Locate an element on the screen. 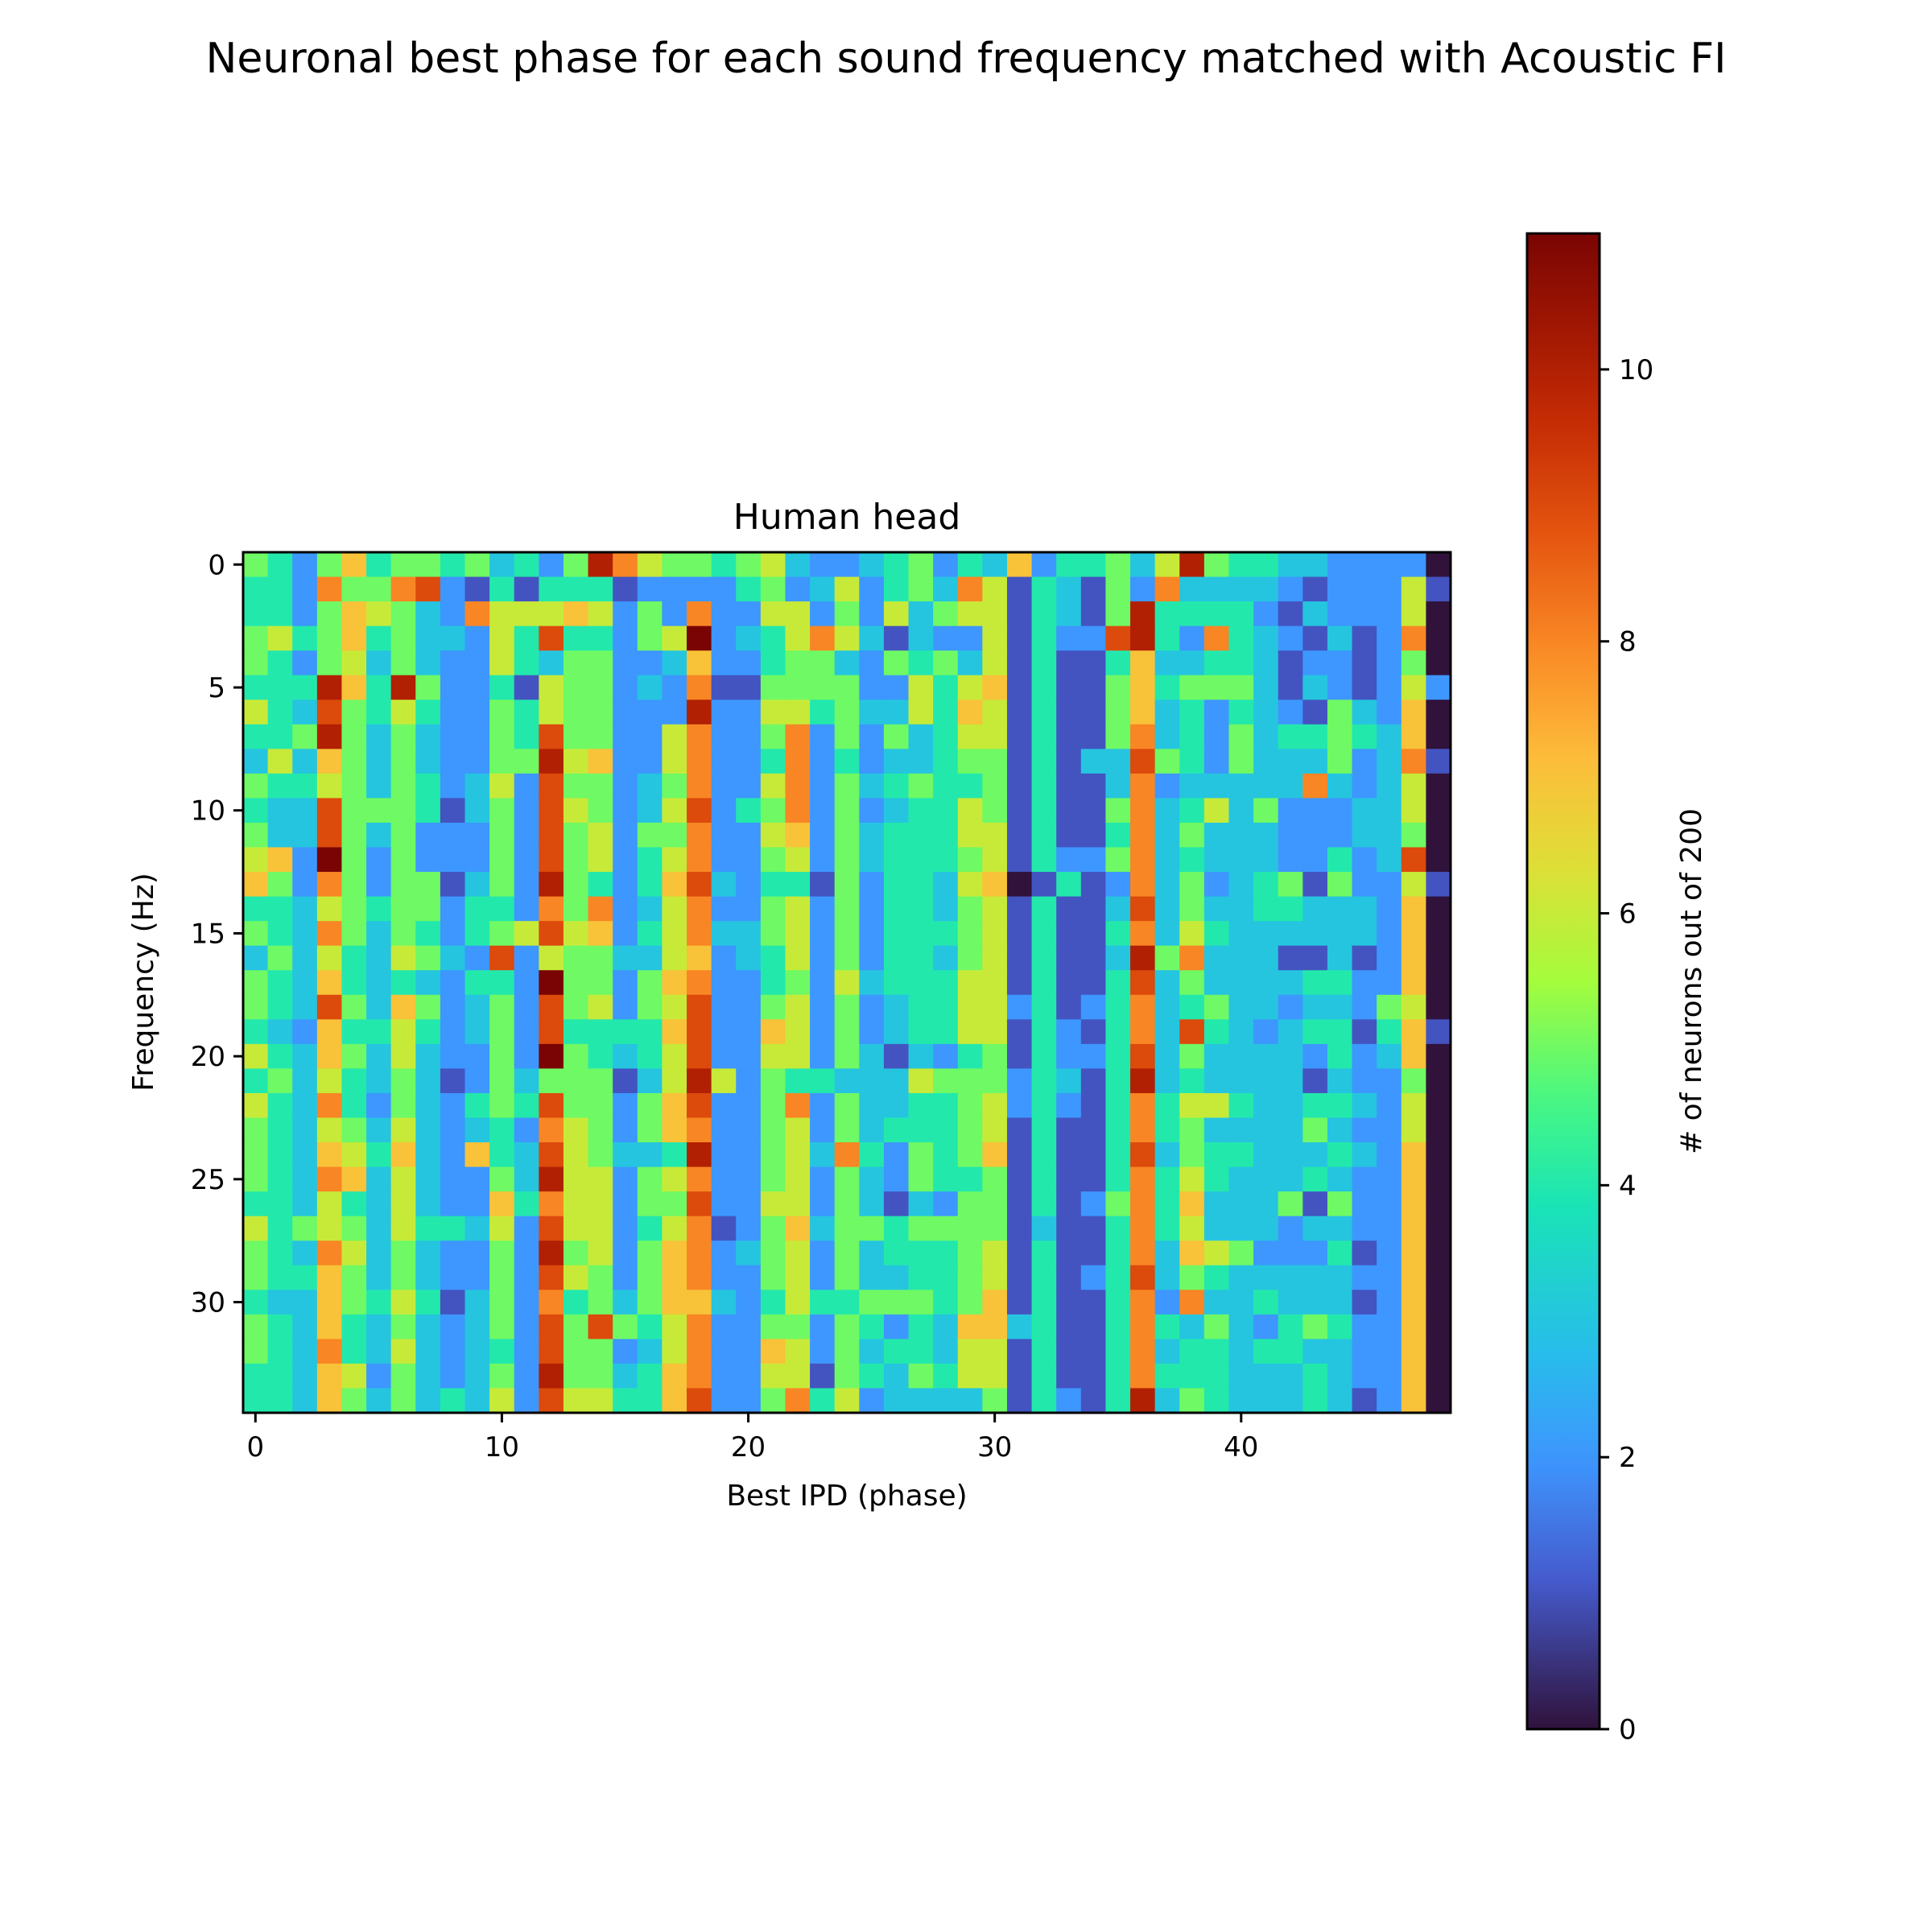 Image resolution: width=1932 pixels, height=1932 pixels. colorbar-label: # of neurons out of 200 is located at coordinates (1691, 981).